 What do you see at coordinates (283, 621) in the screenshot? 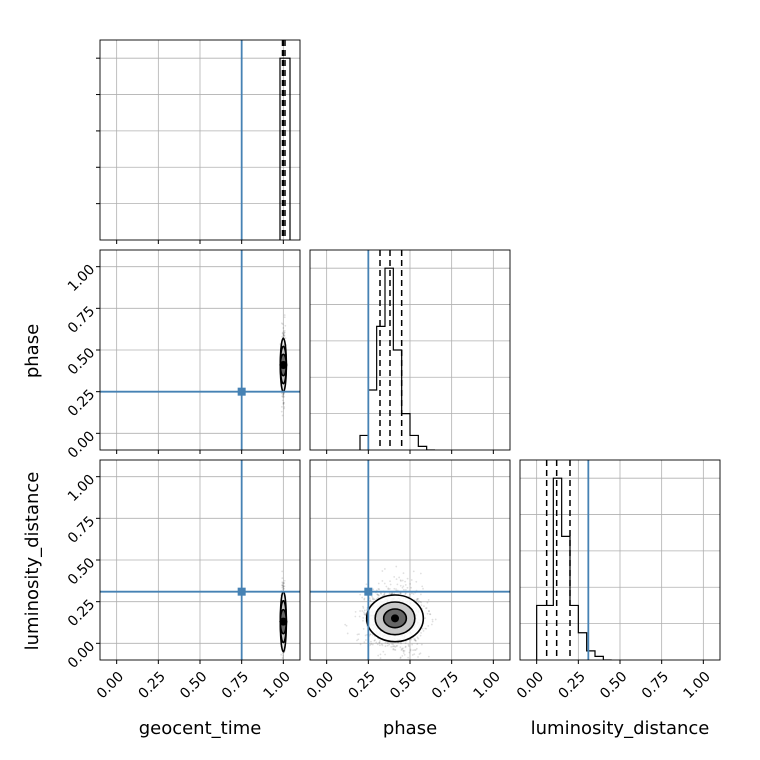
I see `density-peak` at bounding box center [283, 621].